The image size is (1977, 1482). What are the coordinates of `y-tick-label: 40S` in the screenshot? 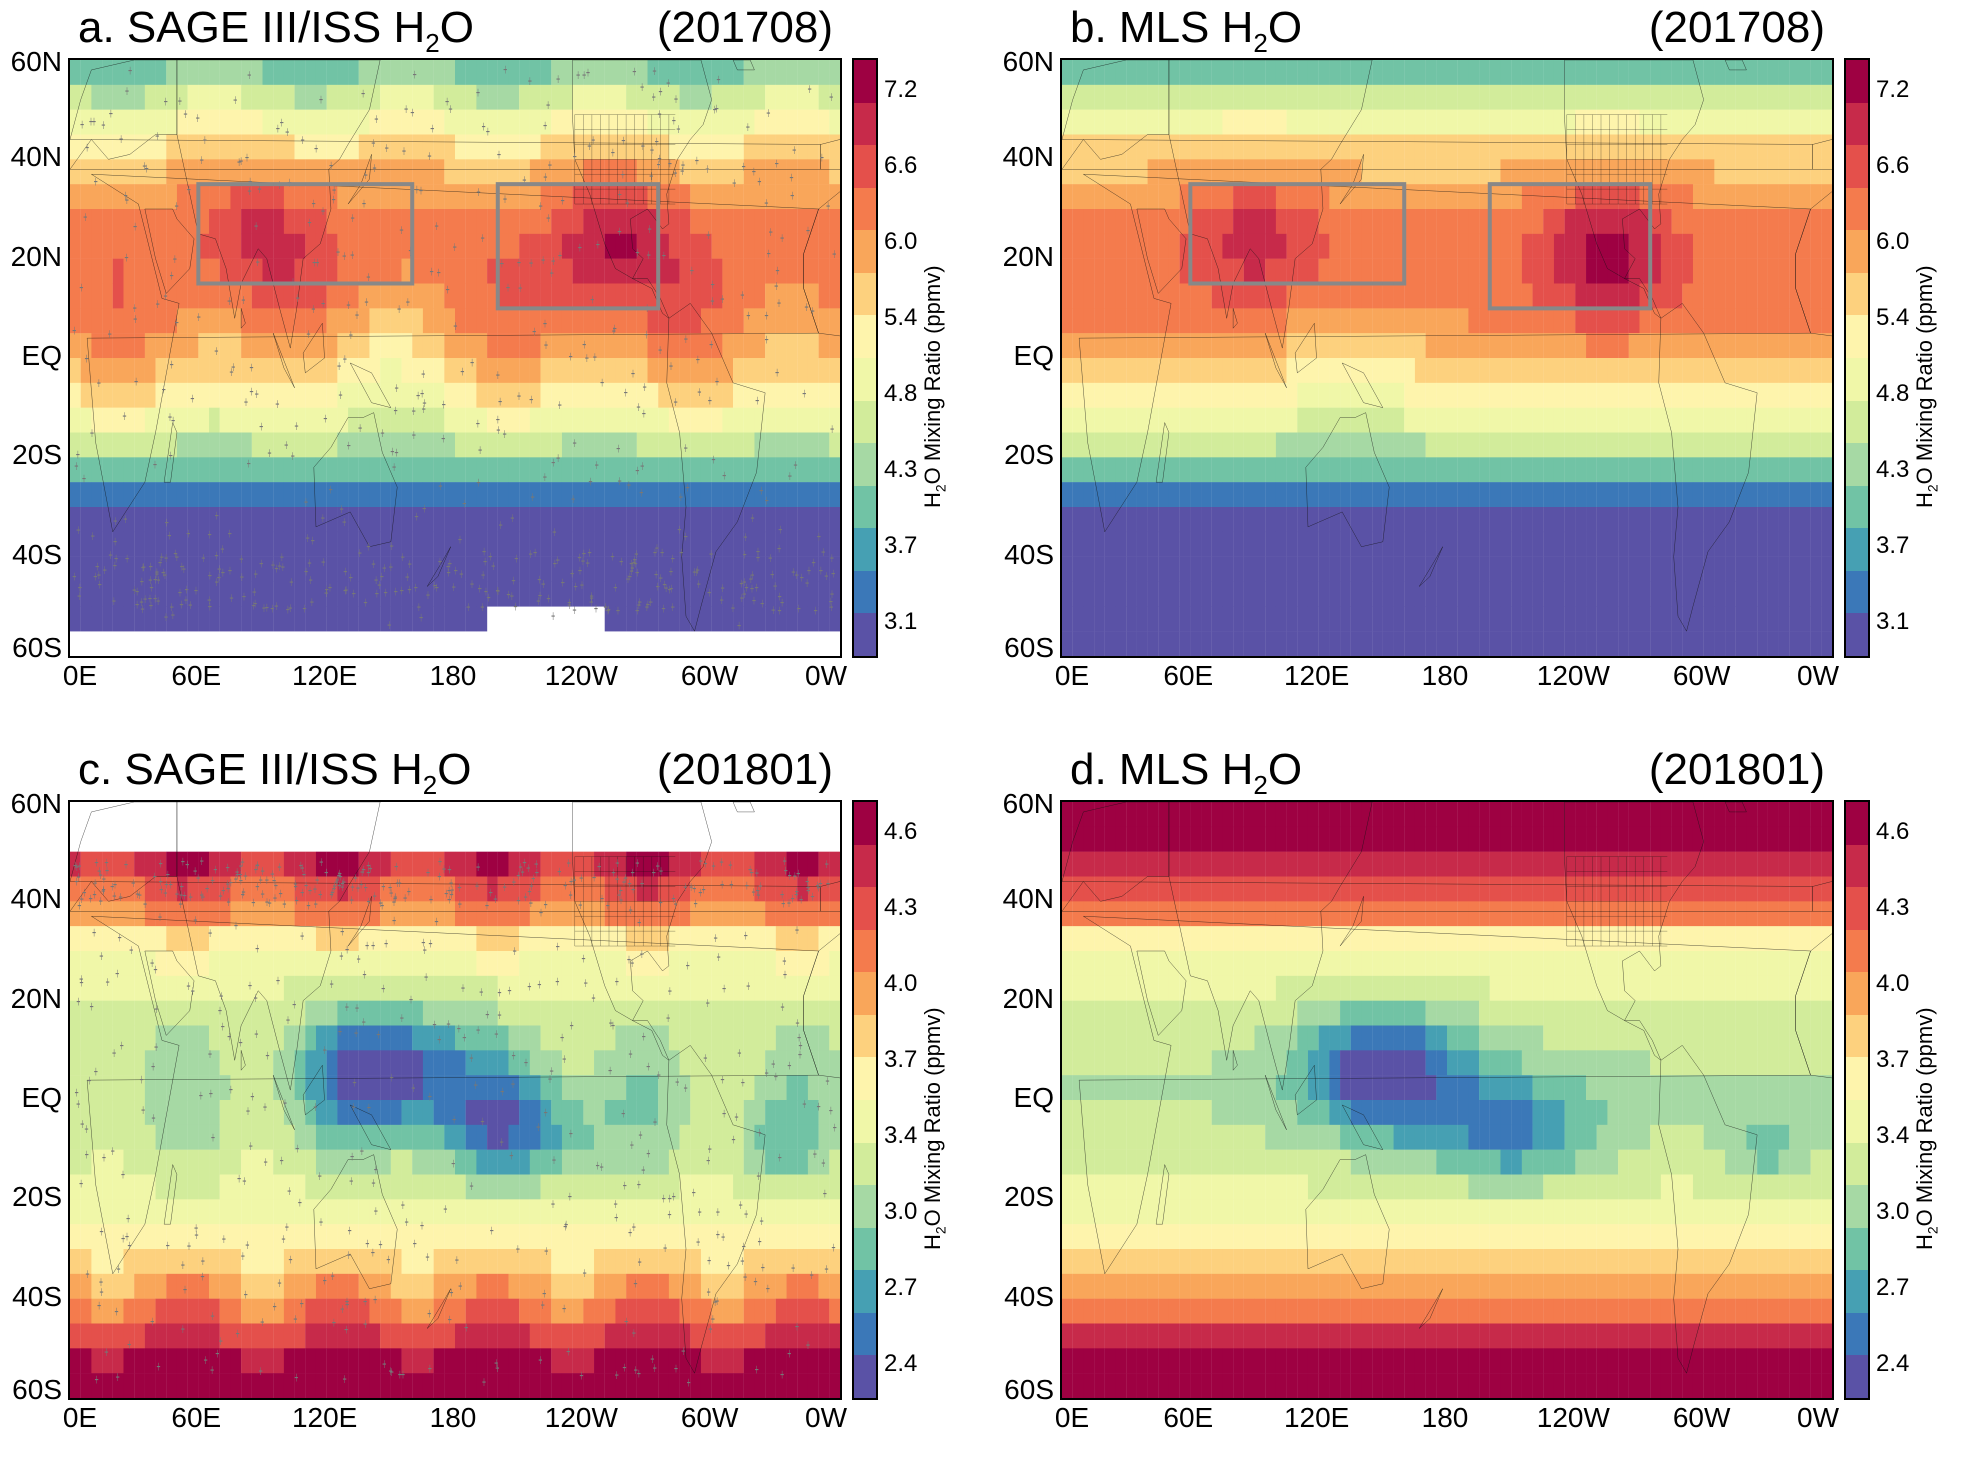 It's located at (31, 555).